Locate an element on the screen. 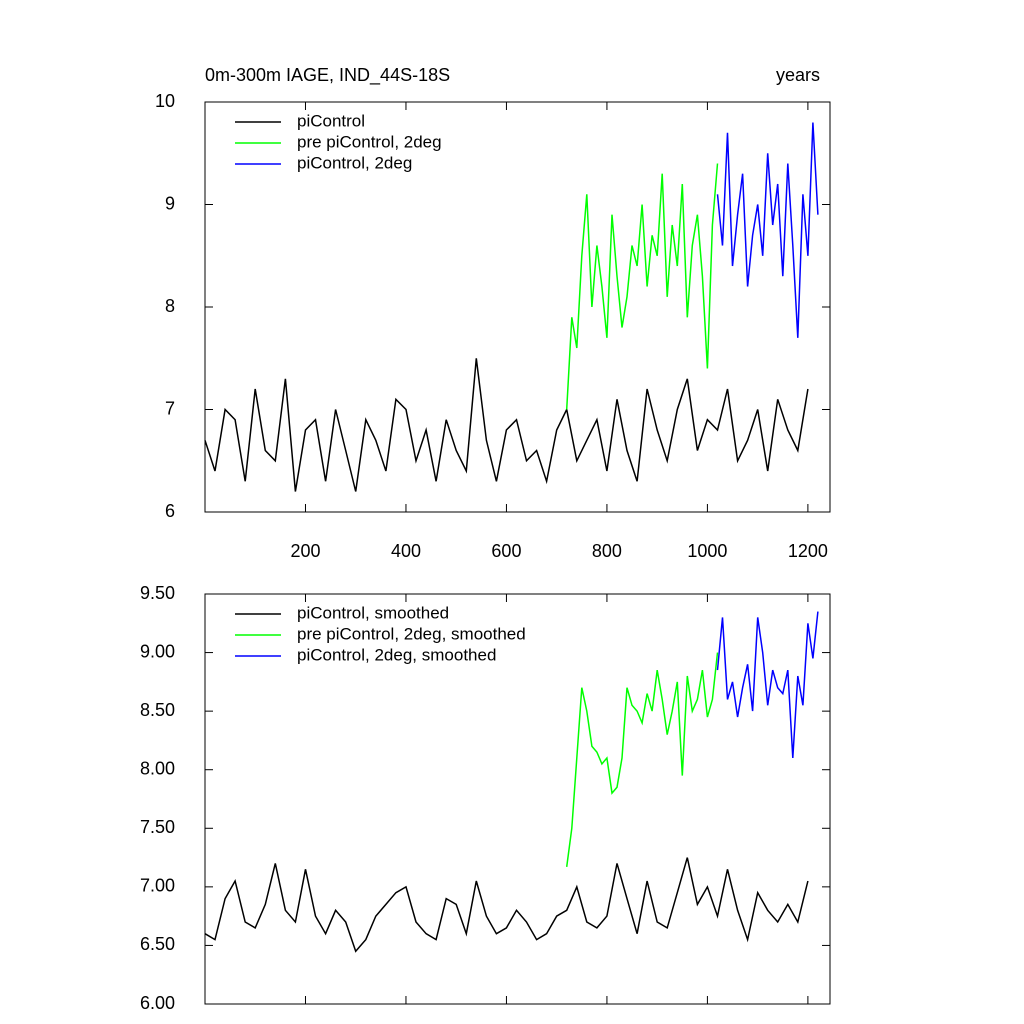 This screenshot has height=1024, width=1024. y-tick-label: 9.50 is located at coordinates (157, 593).